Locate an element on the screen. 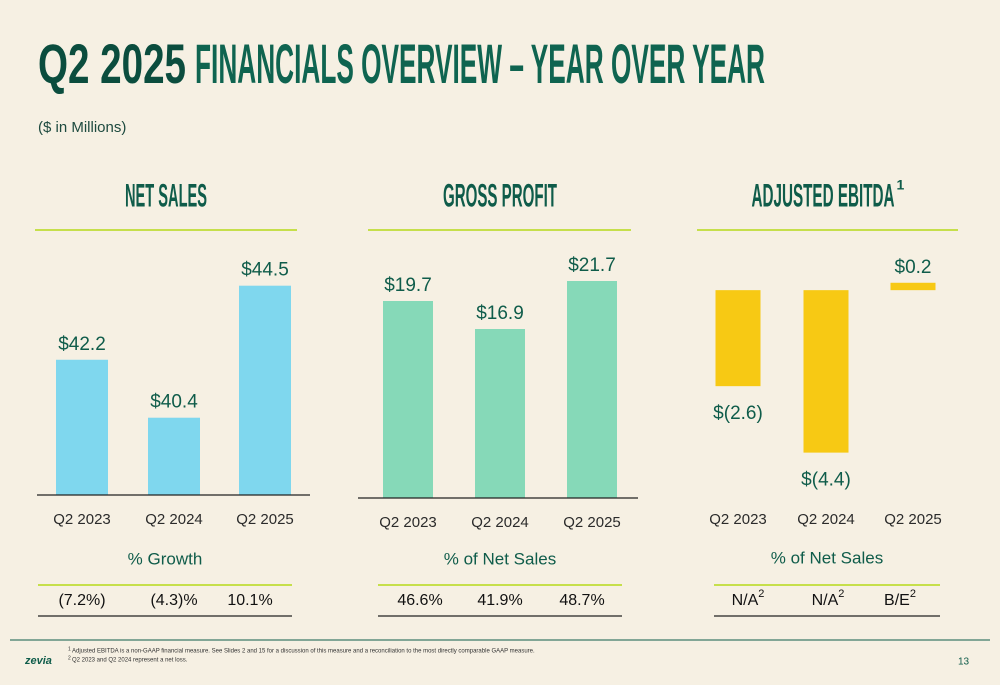 This screenshot has height=685, width=1000. metric-text: (7.2%) is located at coordinates (81, 600).